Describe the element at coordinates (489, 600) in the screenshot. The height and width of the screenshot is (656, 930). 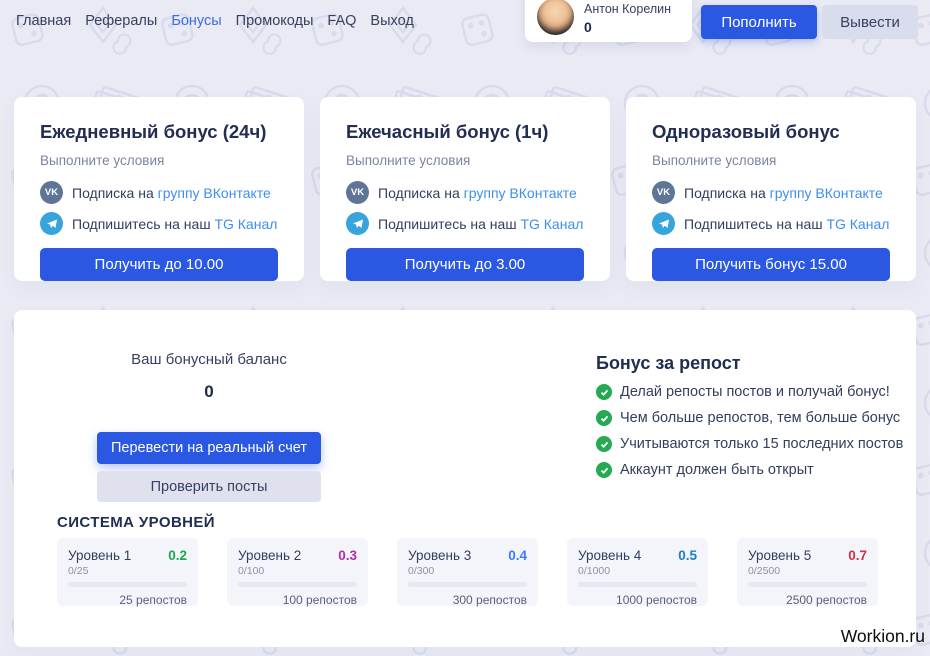
I see `level-reposts-label: 300 репостов` at that location.